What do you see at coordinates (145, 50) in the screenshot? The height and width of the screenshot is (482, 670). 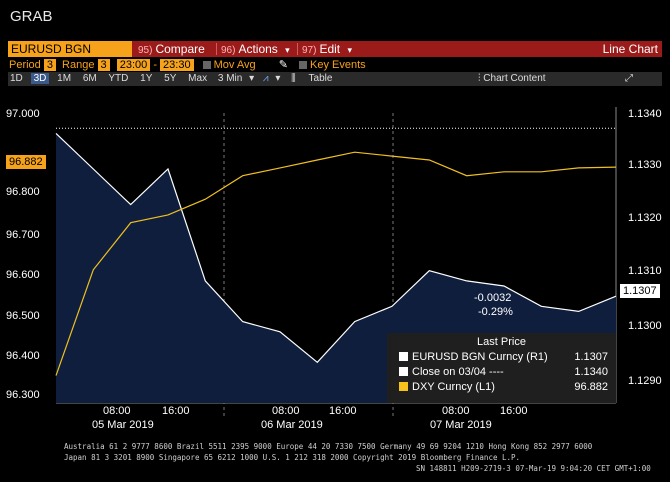 I see `compare-number: 95)` at bounding box center [145, 50].